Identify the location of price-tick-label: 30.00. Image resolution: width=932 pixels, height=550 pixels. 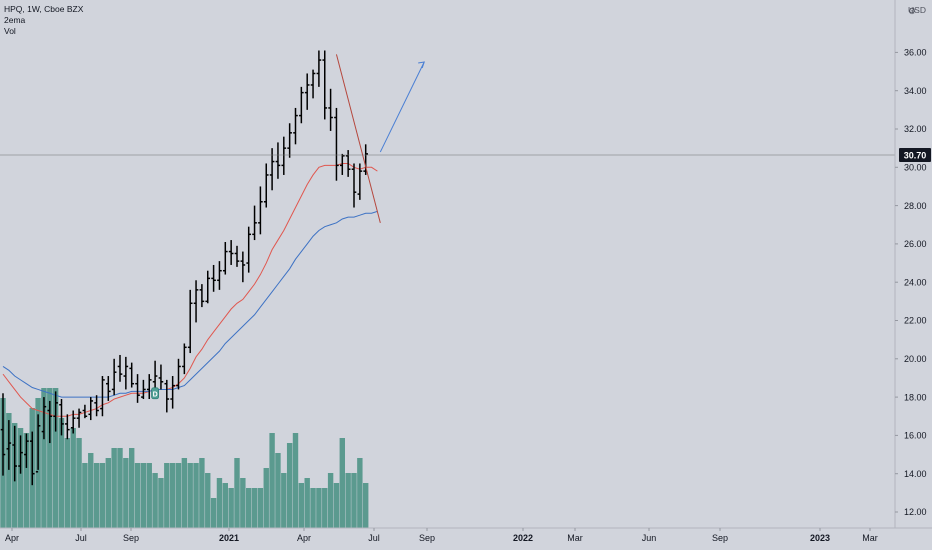
(915, 168).